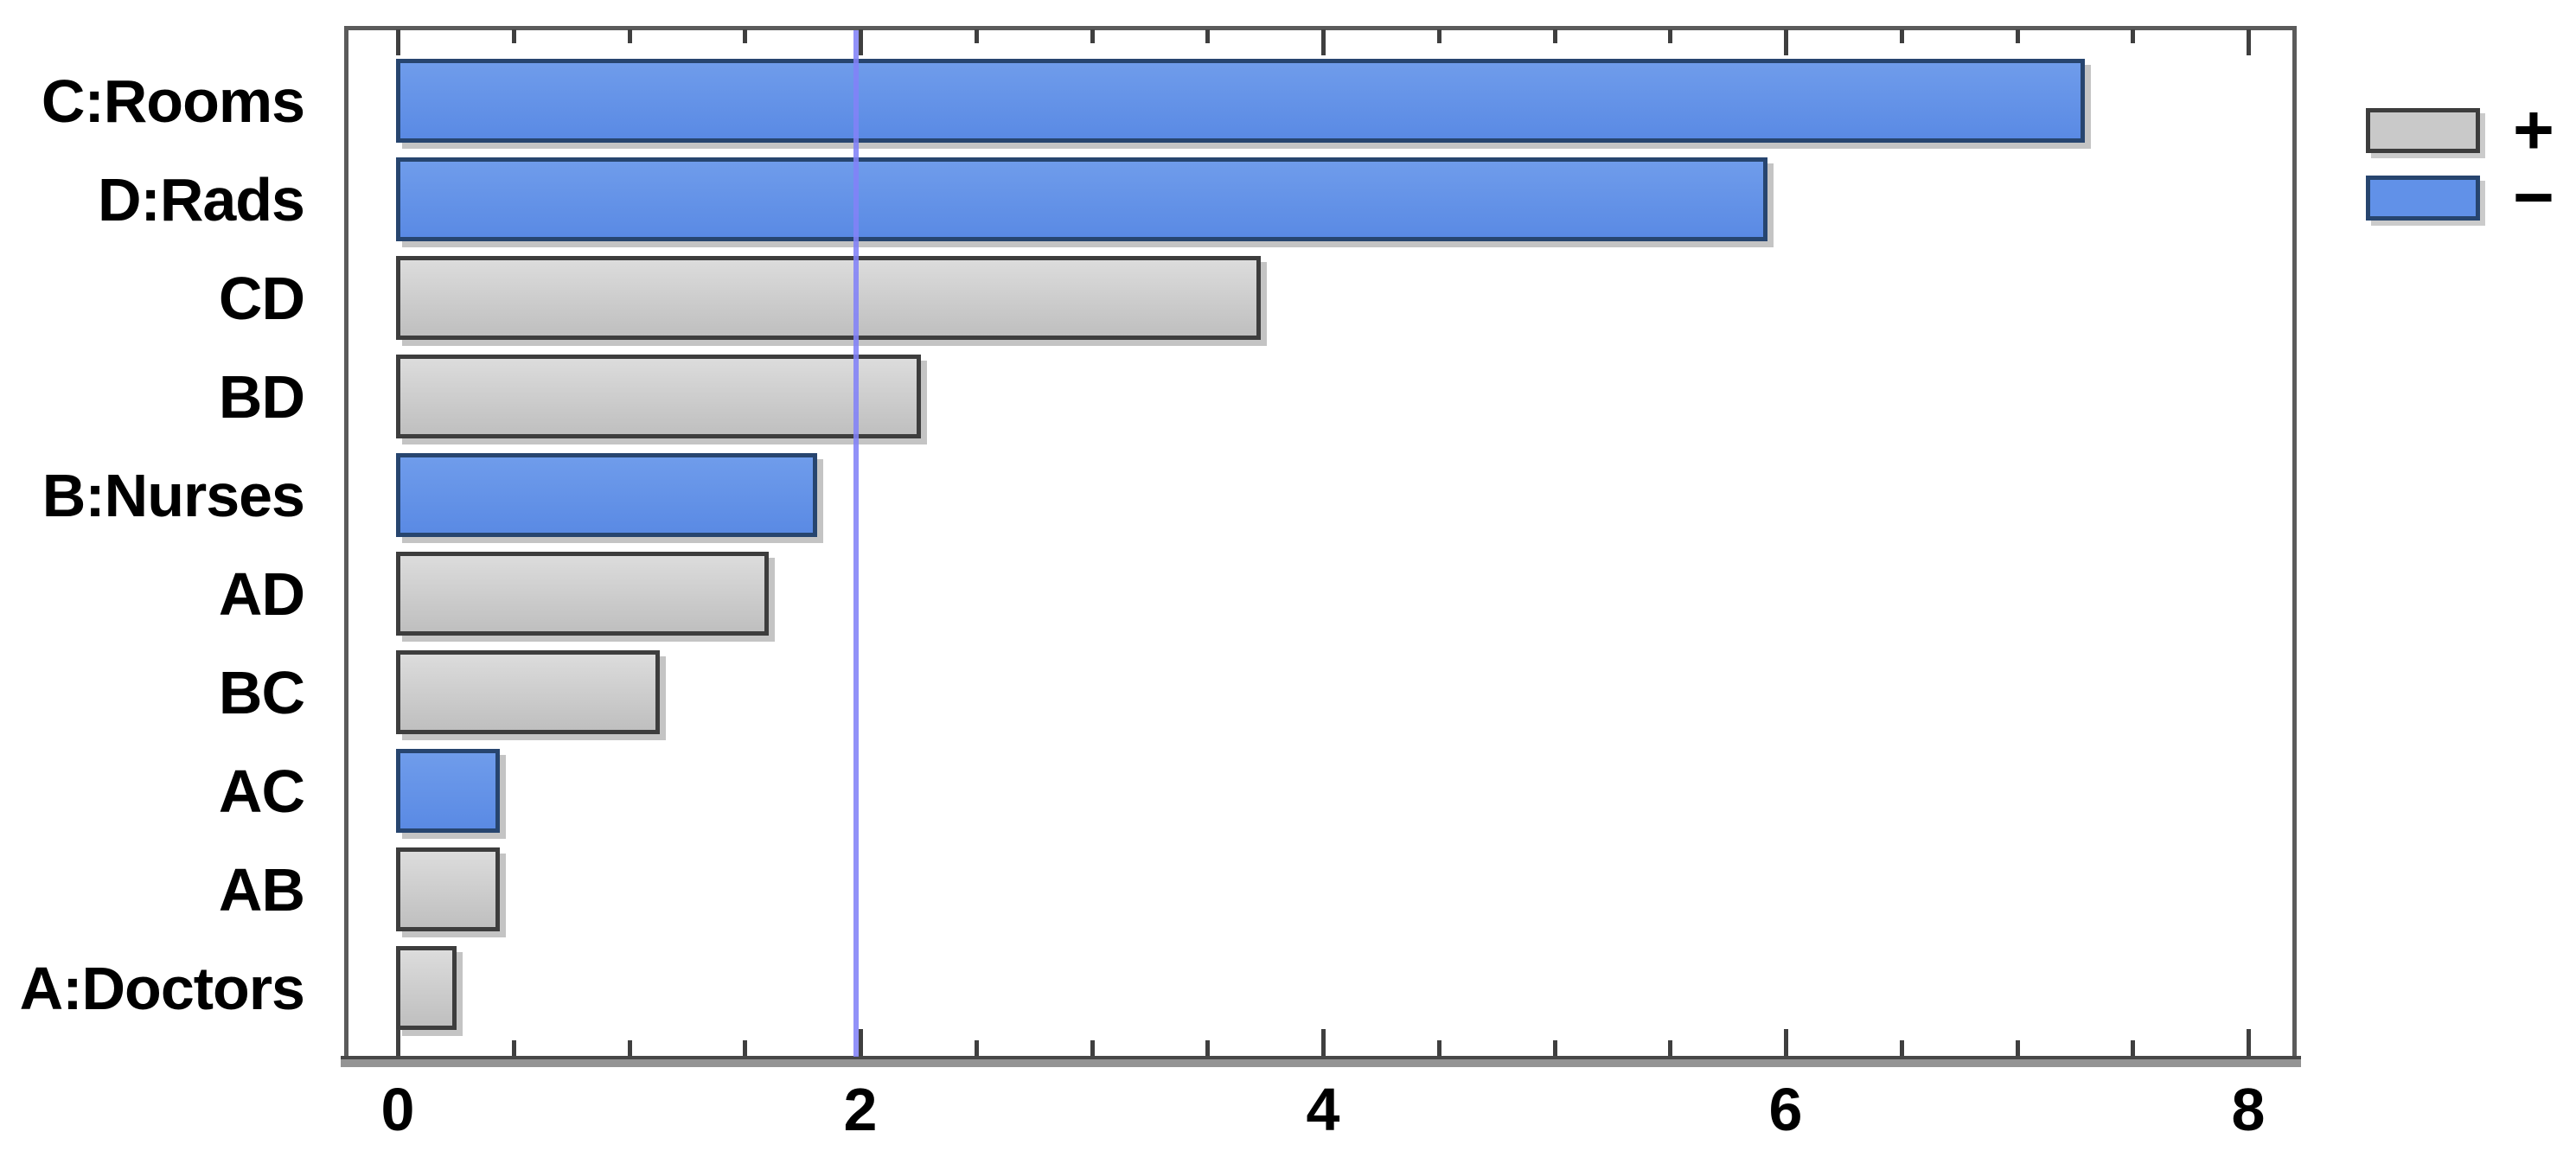 Image resolution: width=2576 pixels, height=1151 pixels. What do you see at coordinates (261, 594) in the screenshot?
I see `category-label-ad: AD` at bounding box center [261, 594].